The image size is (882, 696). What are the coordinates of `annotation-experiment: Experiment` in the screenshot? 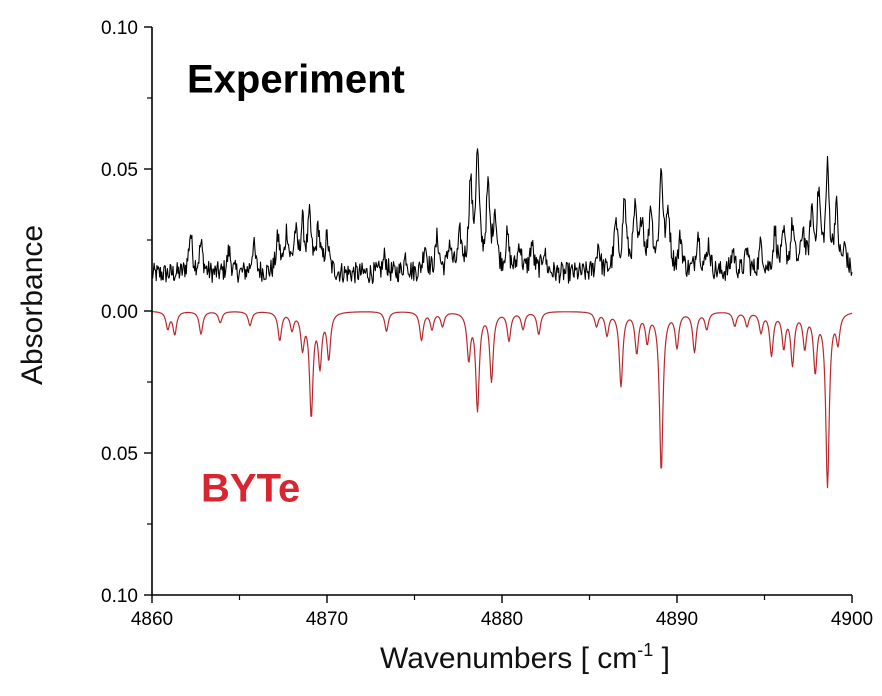 It's located at (296, 79).